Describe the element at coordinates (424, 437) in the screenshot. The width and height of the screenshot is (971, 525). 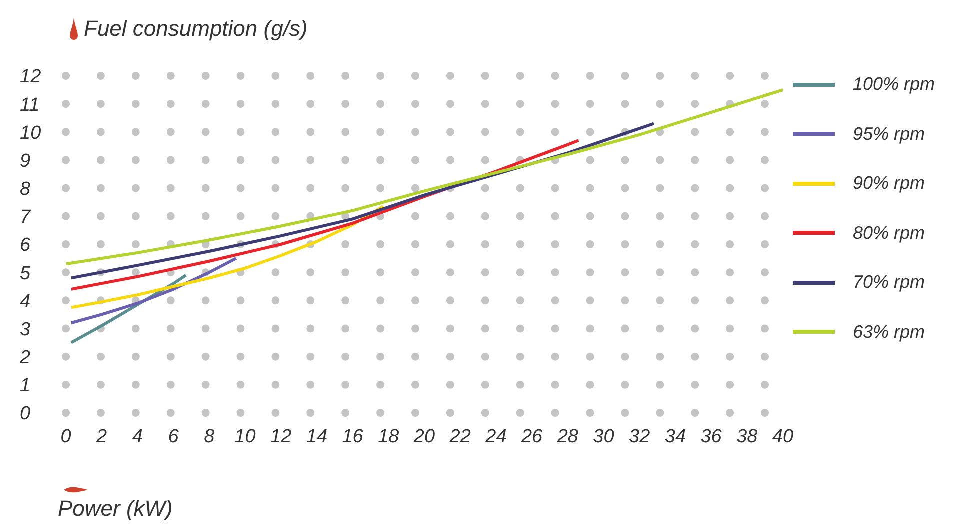
I see `x-tick-label: 20` at that location.